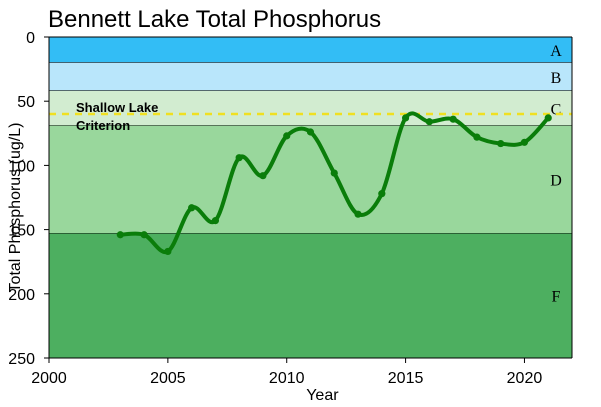 This screenshot has height=407, width=601. I want to click on x-tick-label-2020: 2020, so click(525, 378).